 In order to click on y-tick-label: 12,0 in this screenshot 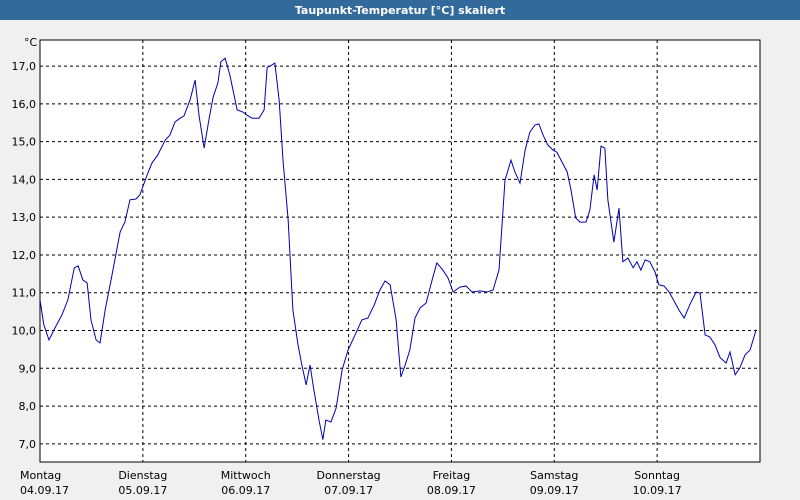, I will do `click(24, 255)`.